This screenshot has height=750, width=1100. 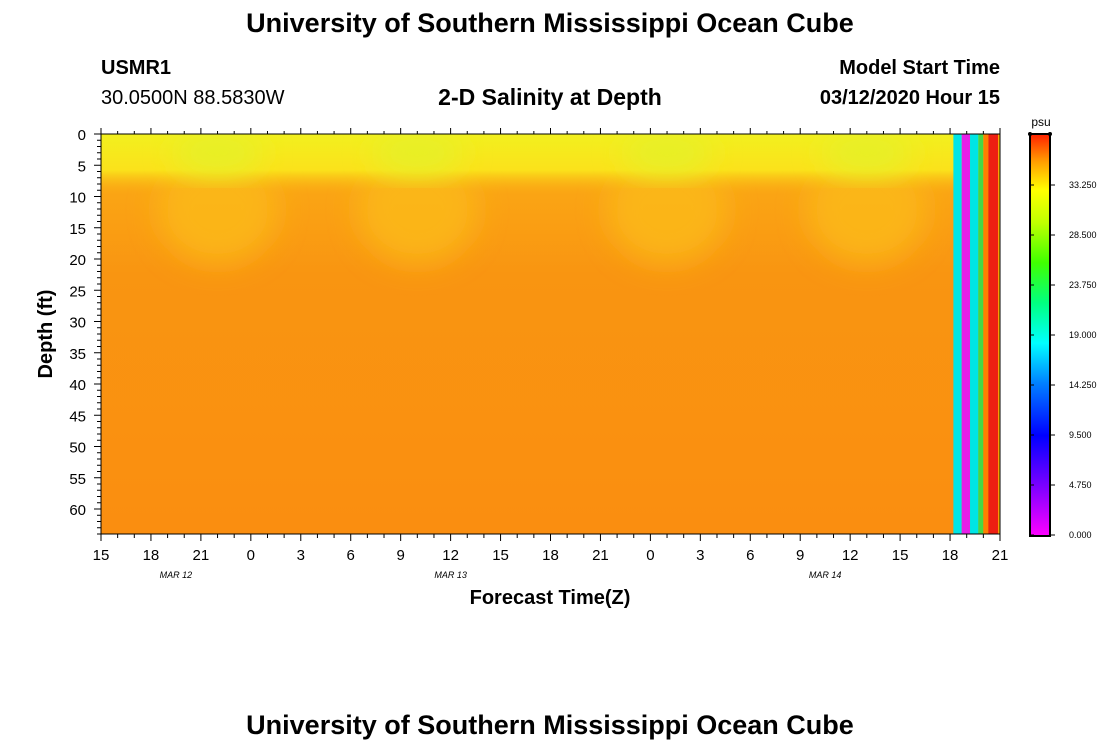 I want to click on y-tick-label: 50, so click(x=77, y=448).